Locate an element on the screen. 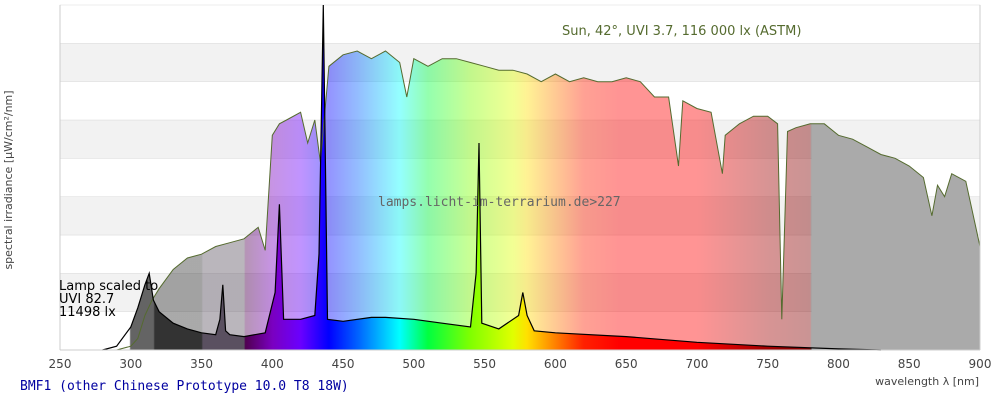 The width and height of the screenshot is (1000, 400). x-tick-label: 500 is located at coordinates (413, 364).